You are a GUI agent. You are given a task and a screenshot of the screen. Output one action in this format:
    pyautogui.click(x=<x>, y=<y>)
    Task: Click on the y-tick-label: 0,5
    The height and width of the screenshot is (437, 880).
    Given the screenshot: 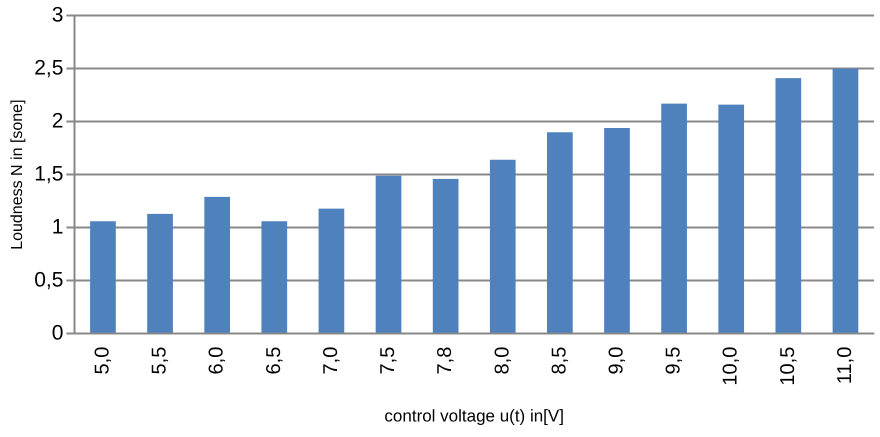 What is the action you would take?
    pyautogui.click(x=49, y=280)
    